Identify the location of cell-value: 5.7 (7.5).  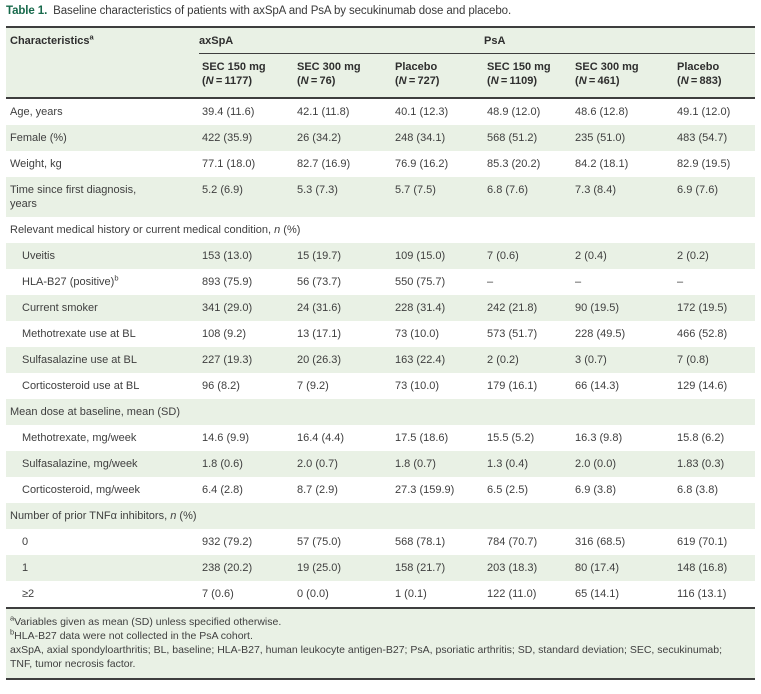
(415, 190).